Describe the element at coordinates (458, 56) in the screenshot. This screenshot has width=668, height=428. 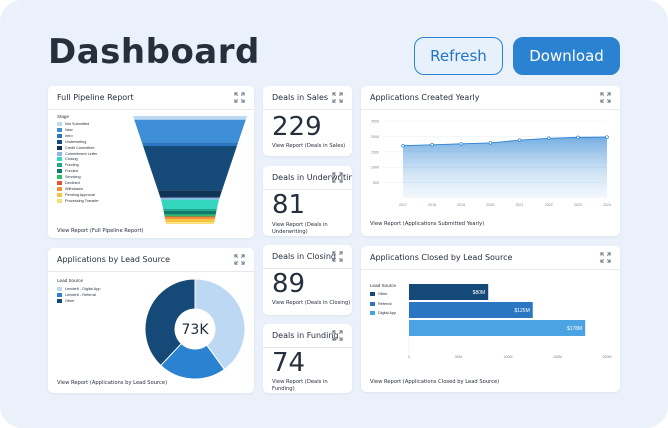
I see `refresh-button: Refresh` at that location.